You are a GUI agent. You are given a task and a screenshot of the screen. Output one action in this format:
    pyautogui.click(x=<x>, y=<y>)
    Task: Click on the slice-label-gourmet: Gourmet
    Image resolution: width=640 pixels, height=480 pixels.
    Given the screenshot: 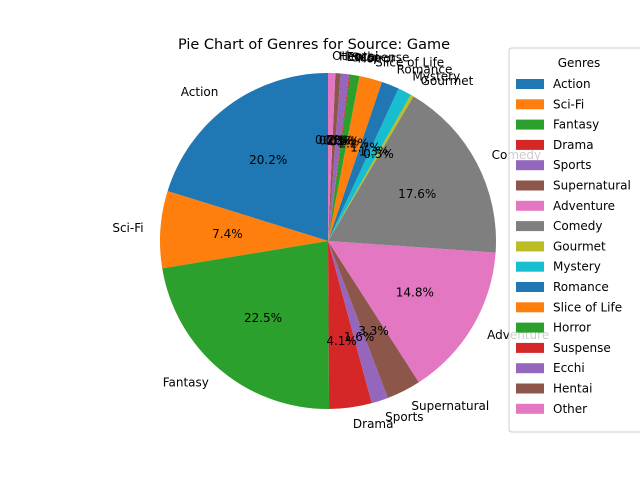 What is the action you would take?
    pyautogui.click(x=447, y=81)
    